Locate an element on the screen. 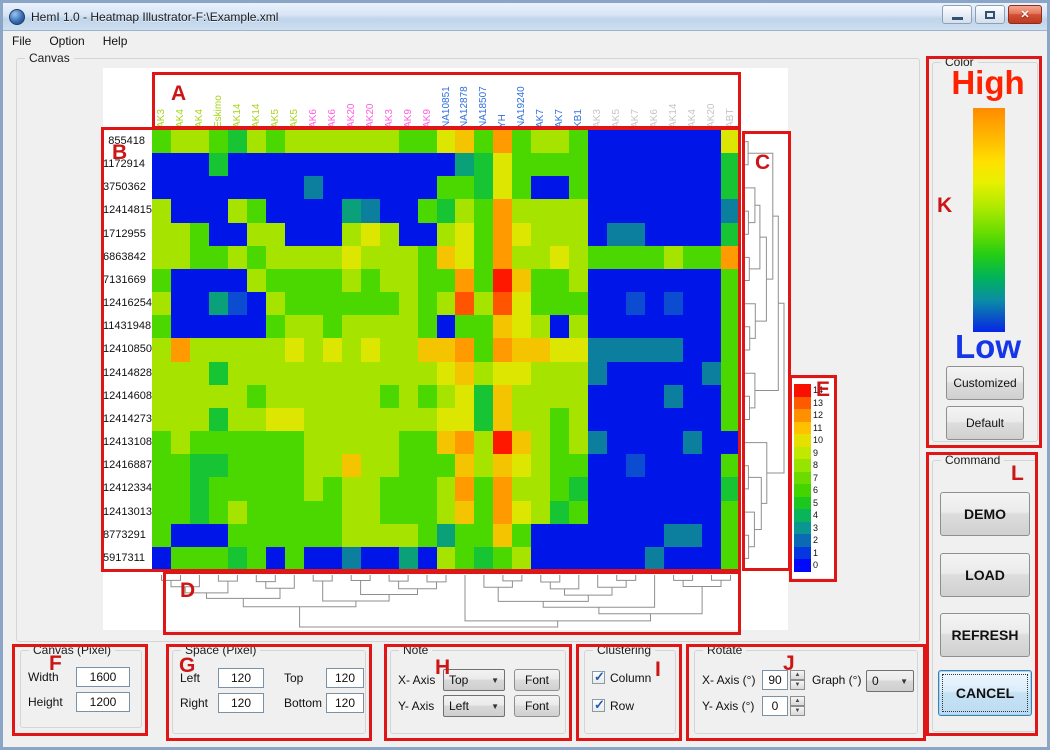 This screenshot has height=750, width=1050. legend-value: 4 is located at coordinates (816, 515).